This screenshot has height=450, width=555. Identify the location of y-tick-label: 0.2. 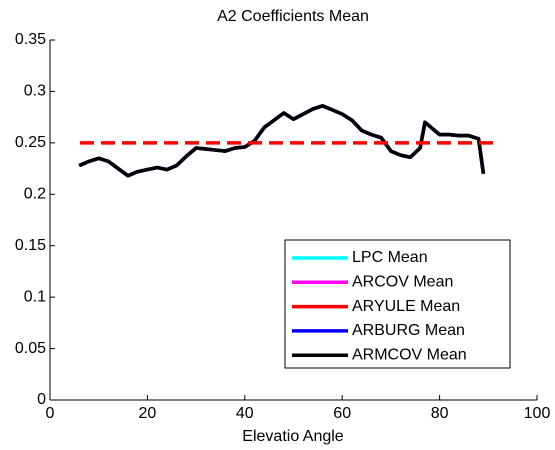
(35, 194).